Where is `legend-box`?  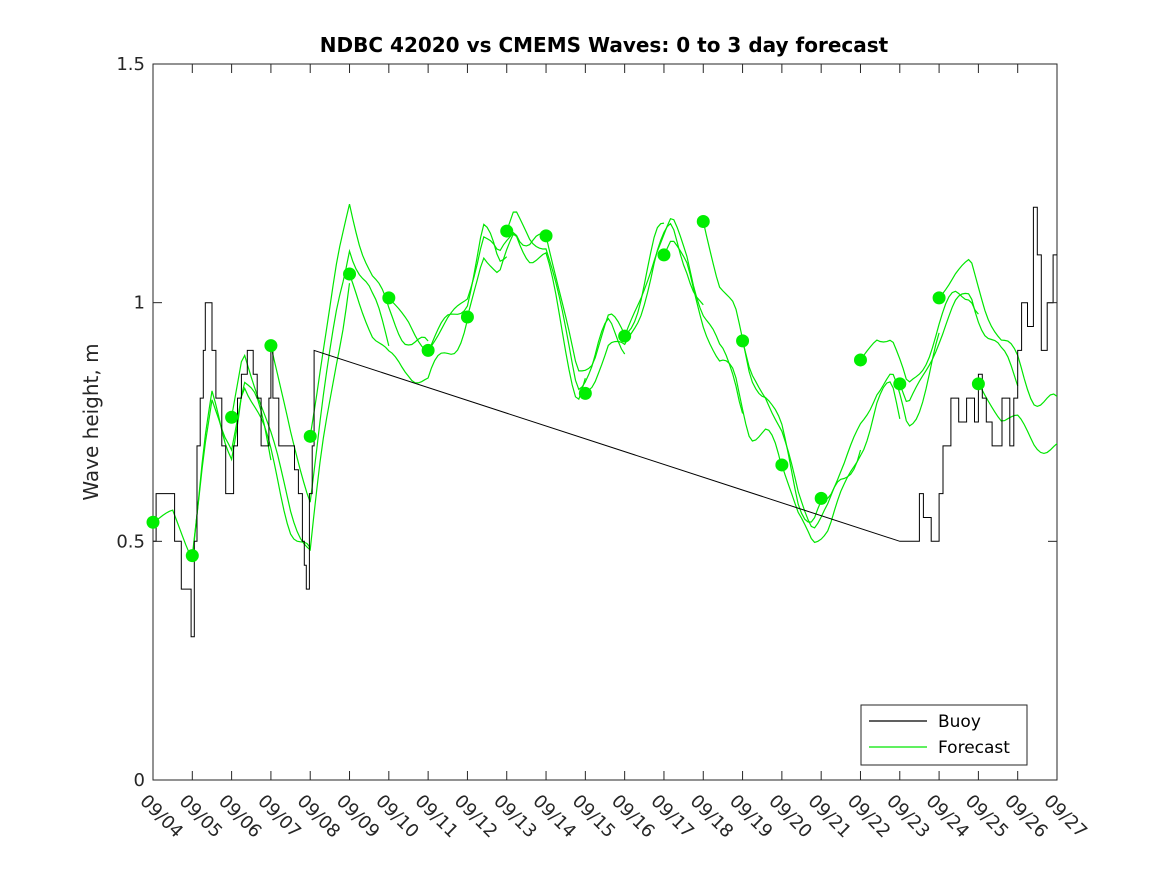 legend-box is located at coordinates (944, 735).